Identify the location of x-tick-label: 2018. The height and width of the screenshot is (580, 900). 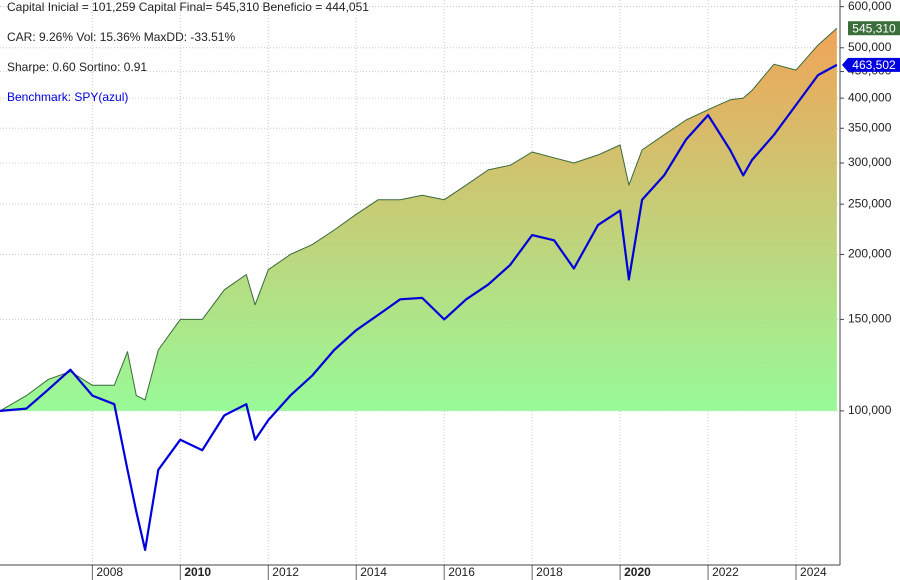
(549, 572).